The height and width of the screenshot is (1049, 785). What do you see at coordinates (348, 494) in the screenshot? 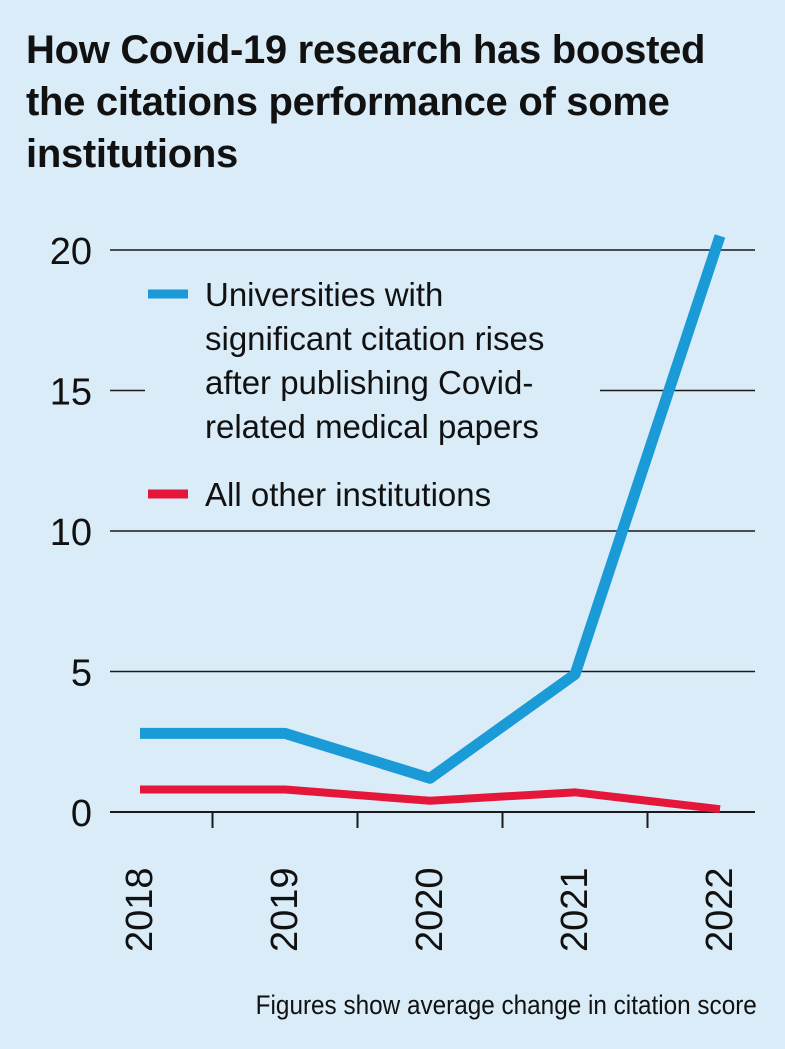
I see `legend-label-2: All other institutions` at bounding box center [348, 494].